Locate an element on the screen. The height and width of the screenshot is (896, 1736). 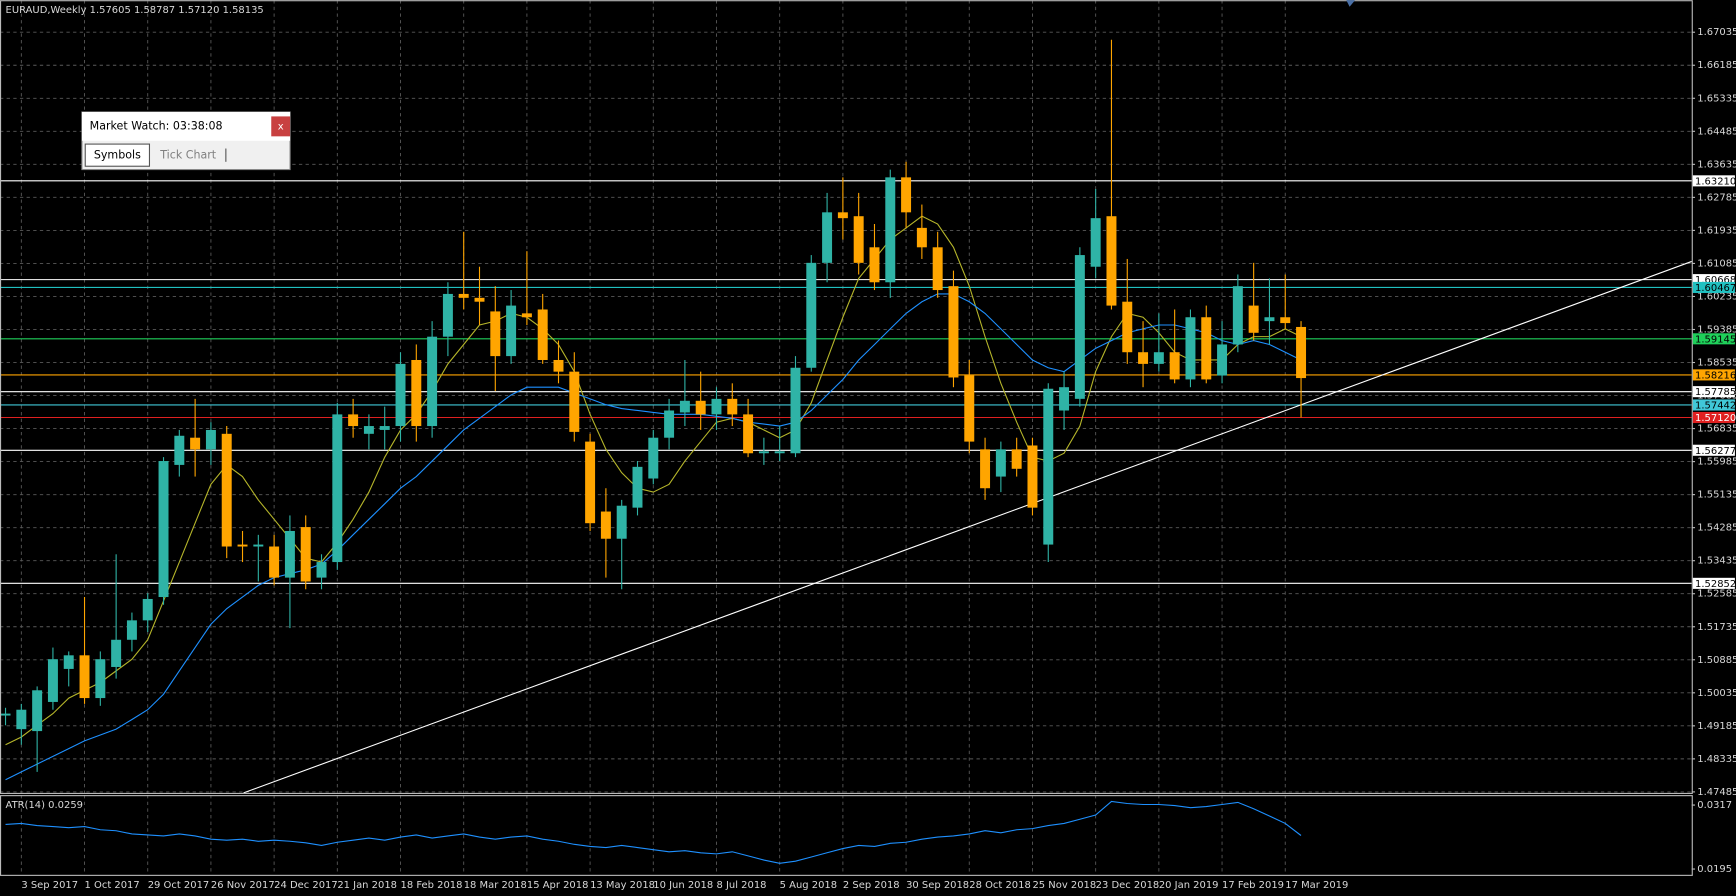
close-button is located at coordinates (281, 126).